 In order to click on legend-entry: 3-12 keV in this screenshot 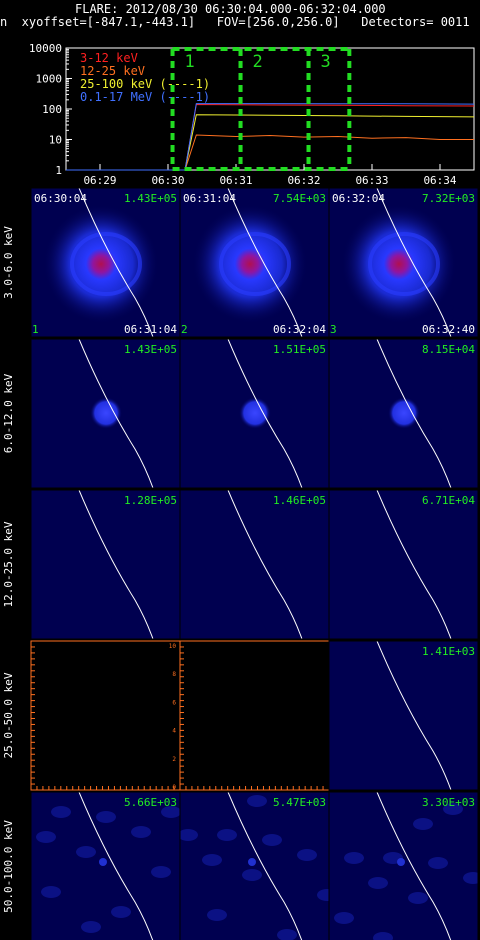, I will do `click(109, 58)`.